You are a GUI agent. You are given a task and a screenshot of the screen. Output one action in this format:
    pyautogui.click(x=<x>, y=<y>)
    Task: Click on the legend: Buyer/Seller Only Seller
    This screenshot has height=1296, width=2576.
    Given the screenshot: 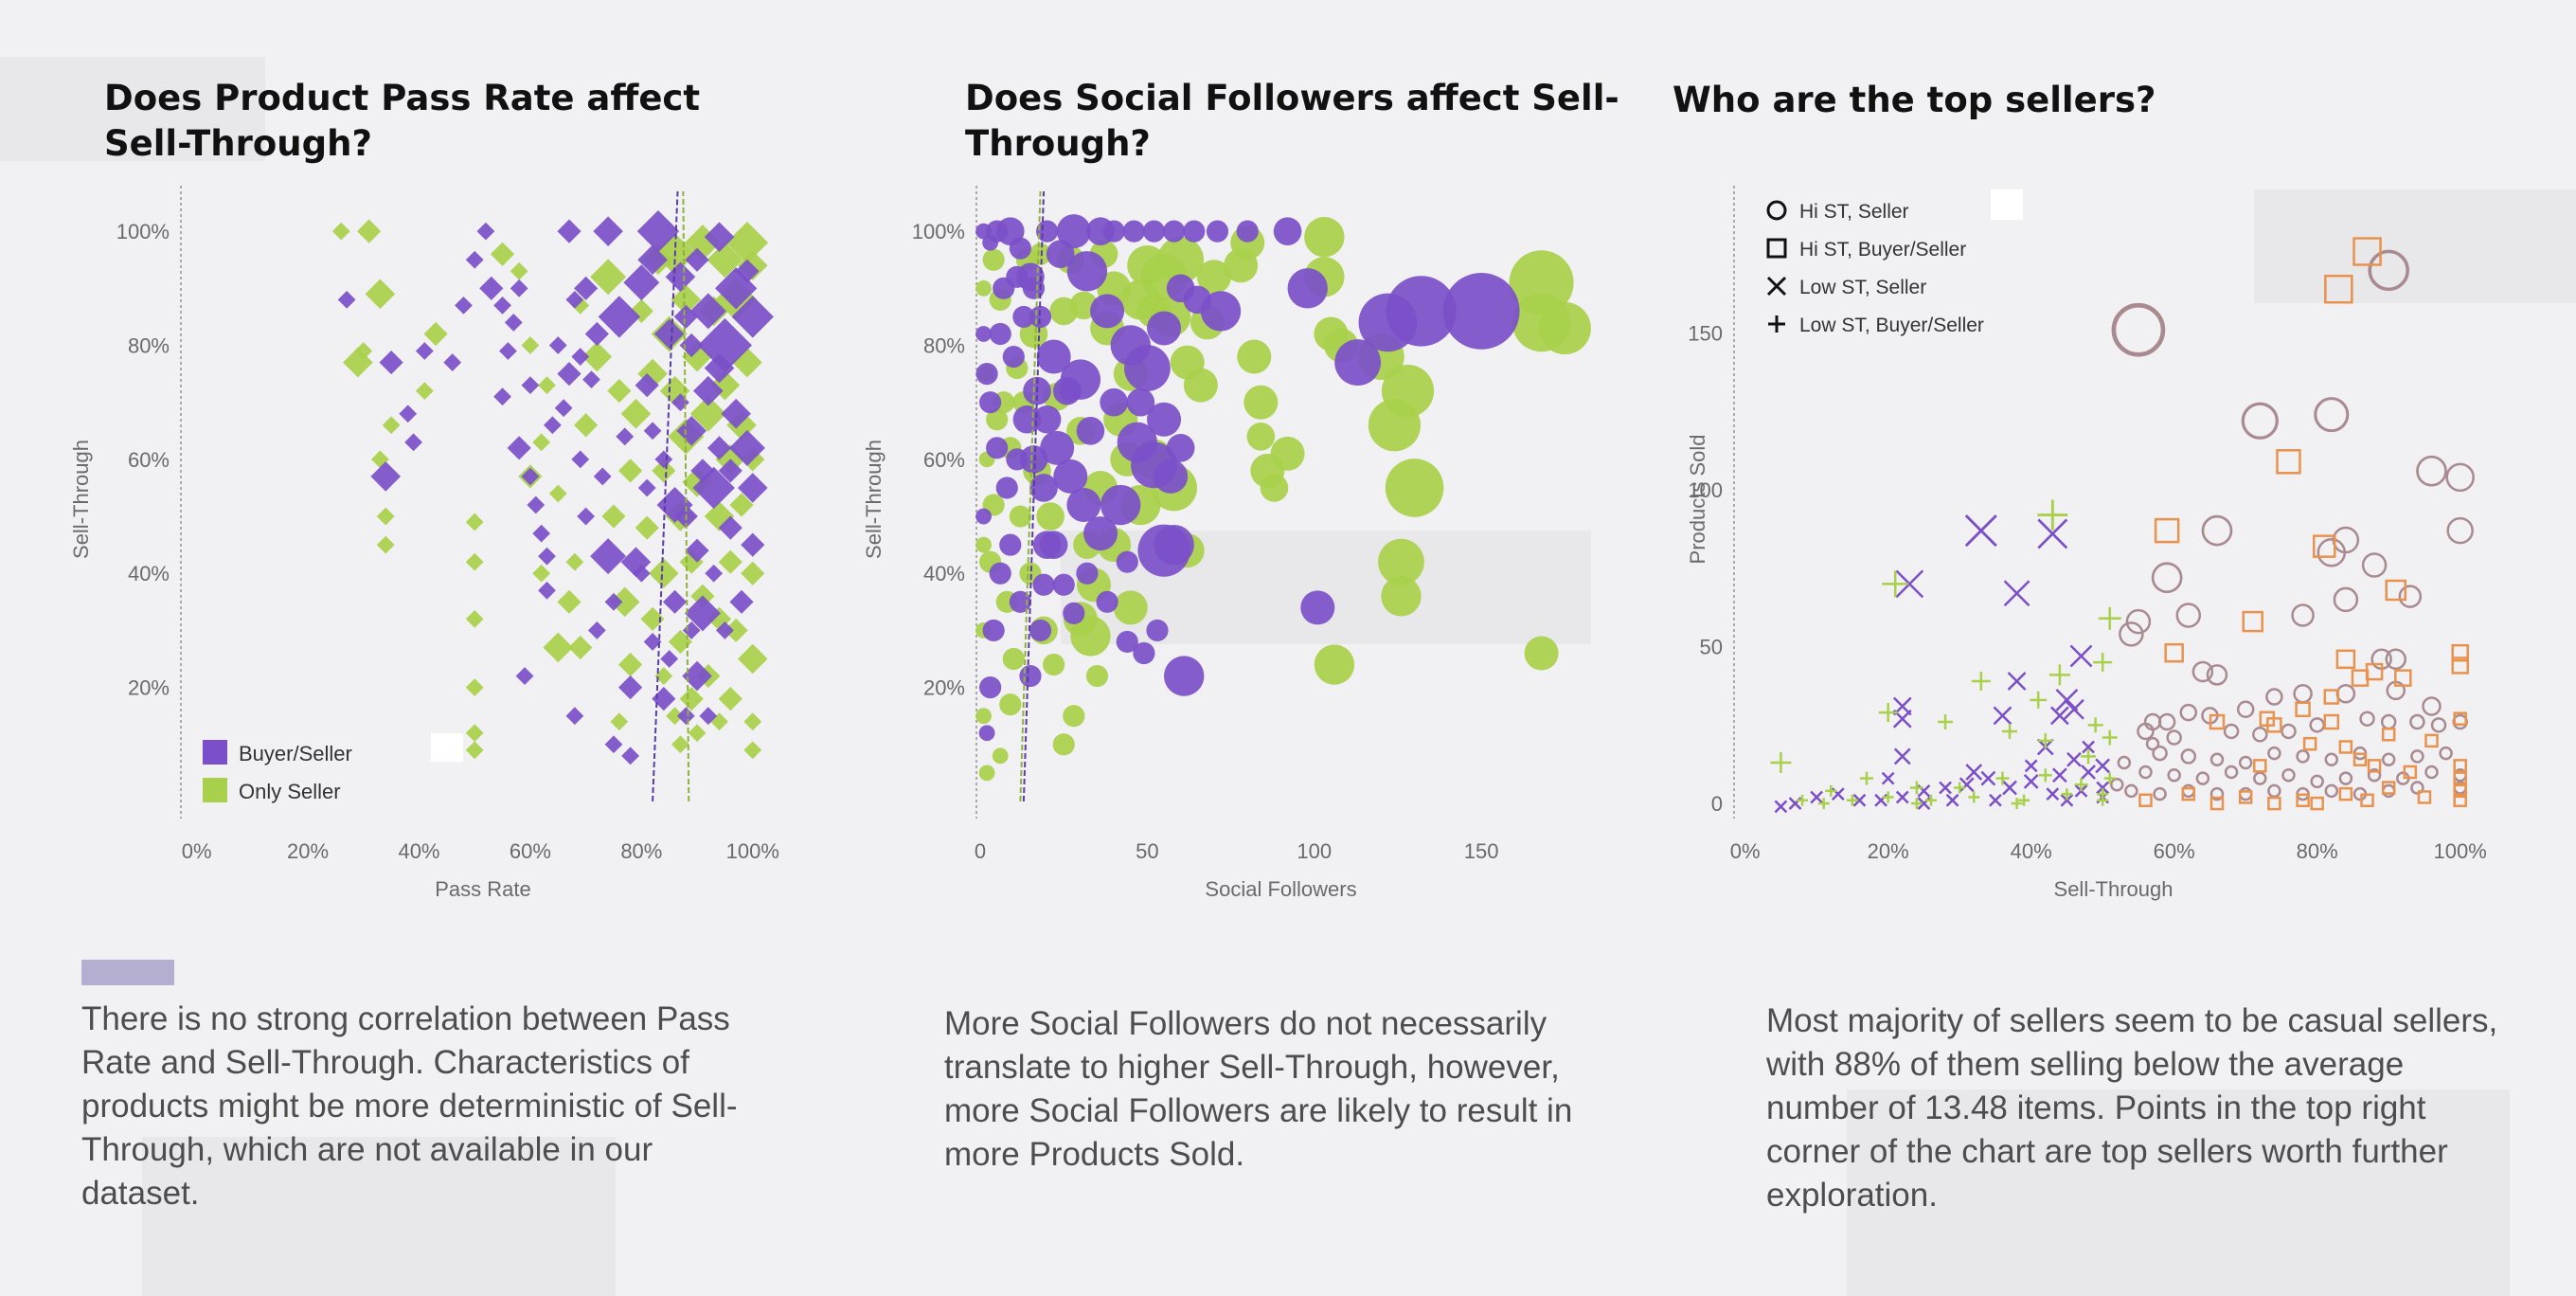 What is the action you would take?
    pyautogui.click(x=333, y=768)
    